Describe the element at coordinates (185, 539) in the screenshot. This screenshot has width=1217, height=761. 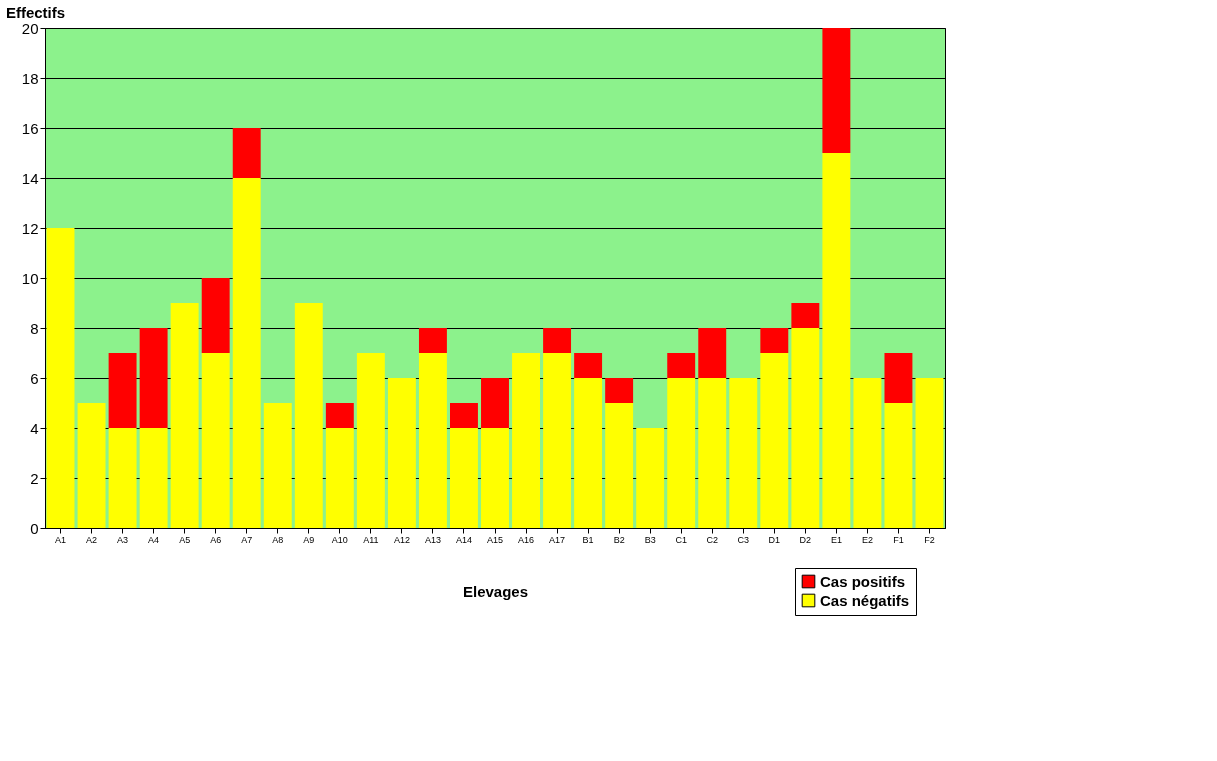
I see `x-tick-label: A5` at that location.